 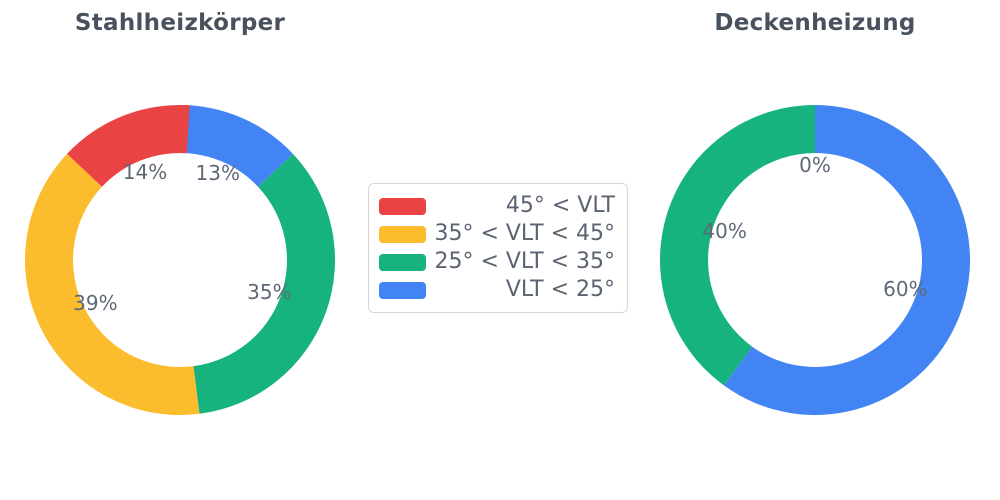 I want to click on slice-percent-label: 35%, so click(x=269, y=292).